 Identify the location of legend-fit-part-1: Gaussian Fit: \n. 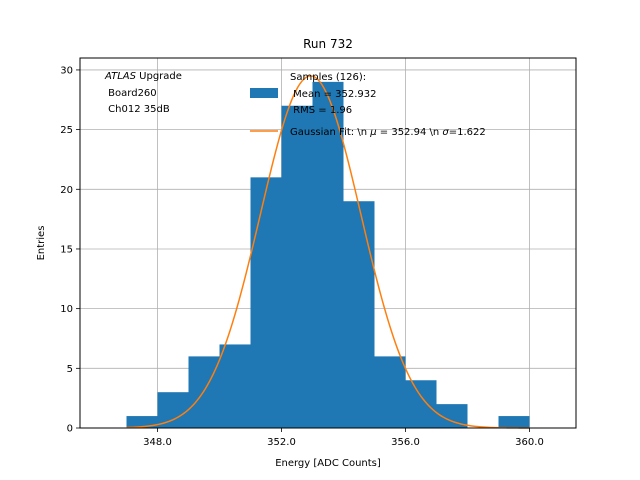
(330, 132).